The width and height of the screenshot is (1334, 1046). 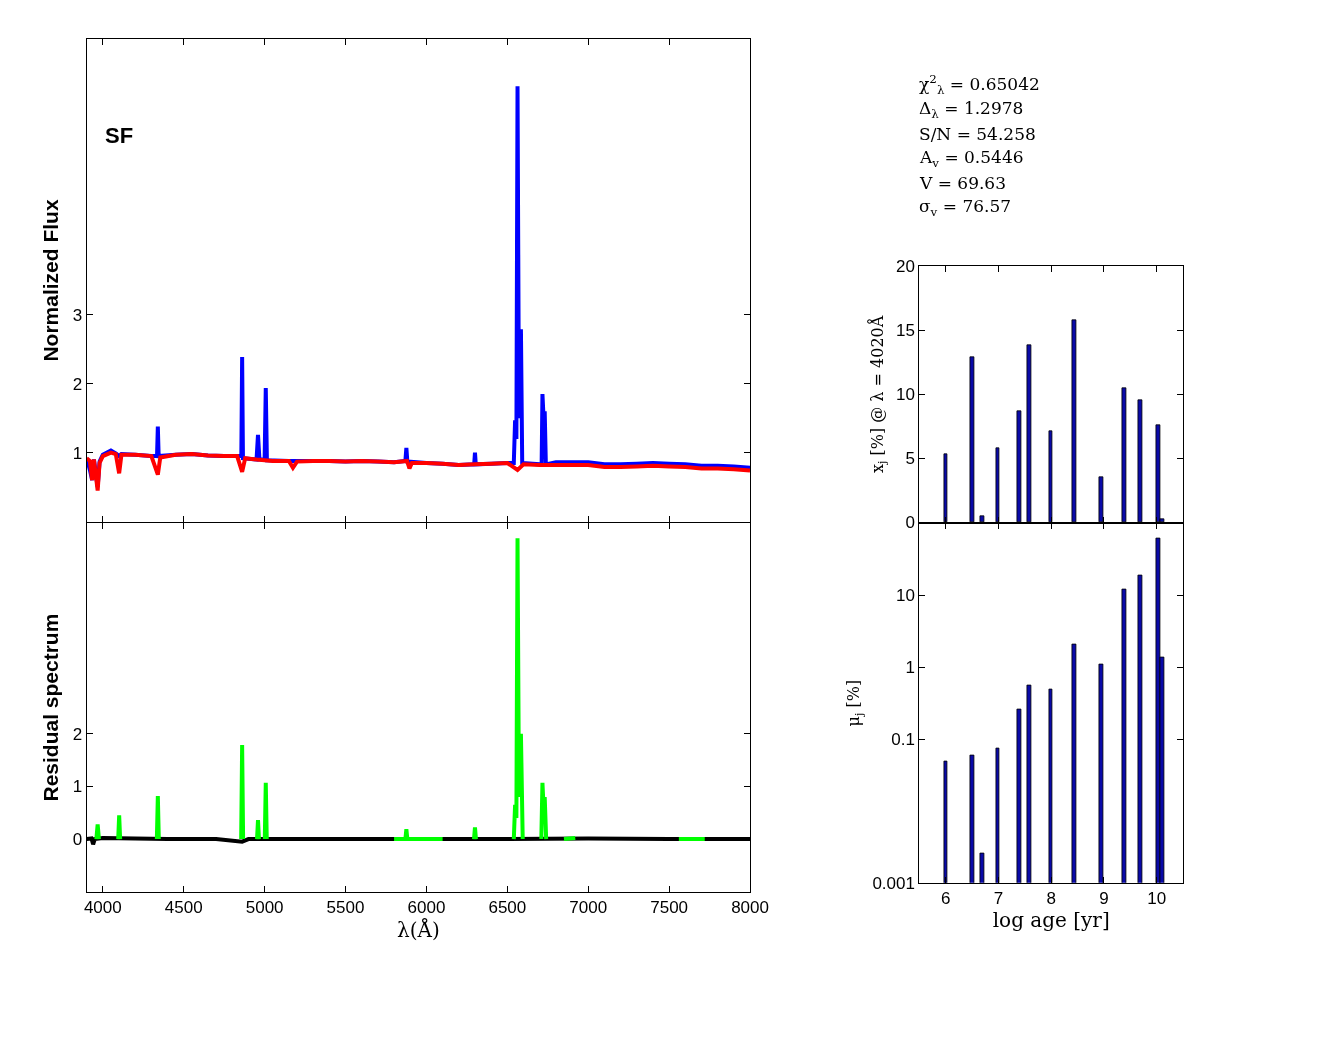 I want to click on x-axis-title: log age [yr], so click(x=1051, y=920).